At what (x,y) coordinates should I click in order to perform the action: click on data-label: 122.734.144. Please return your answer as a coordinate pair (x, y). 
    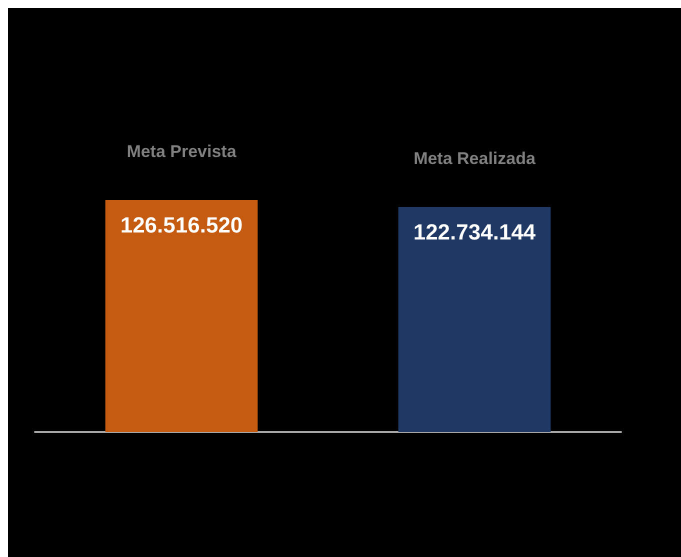
    Looking at the image, I should click on (474, 231).